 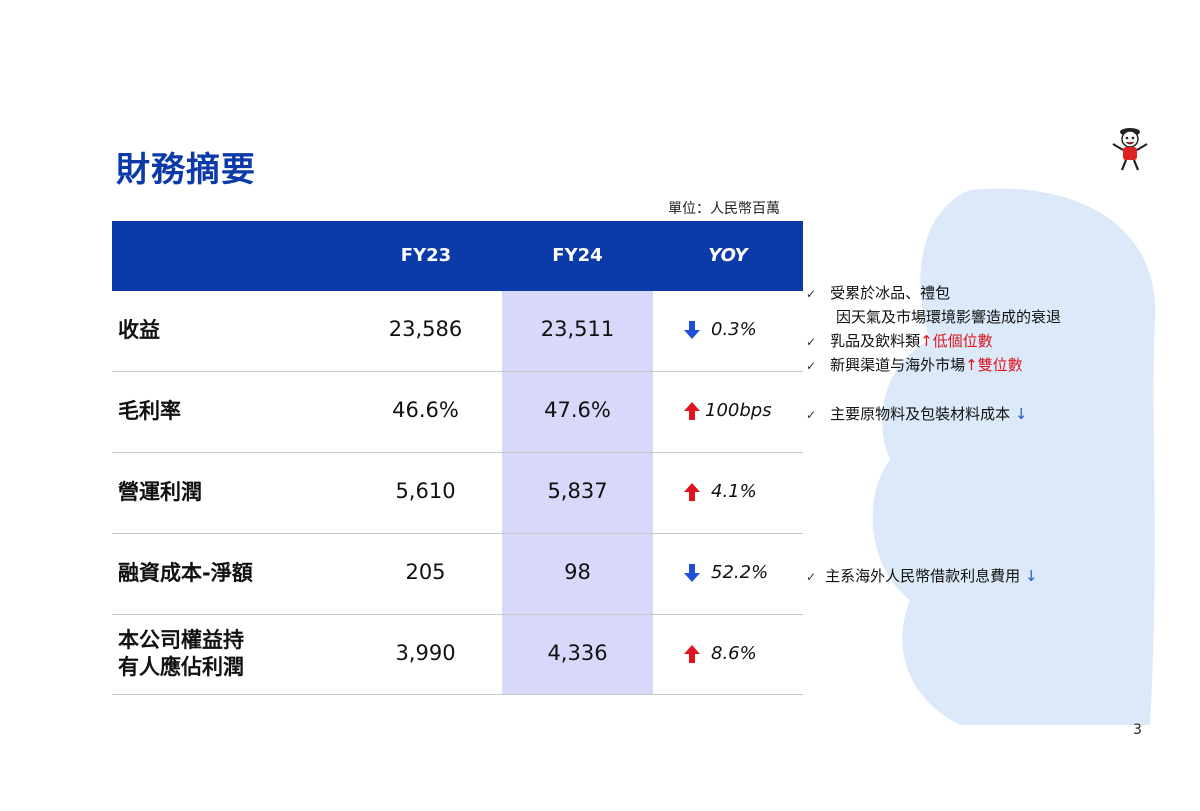 I want to click on table-row-gross-margin: 毛利率 46.6% 47.6% 100bps, so click(x=457, y=412).